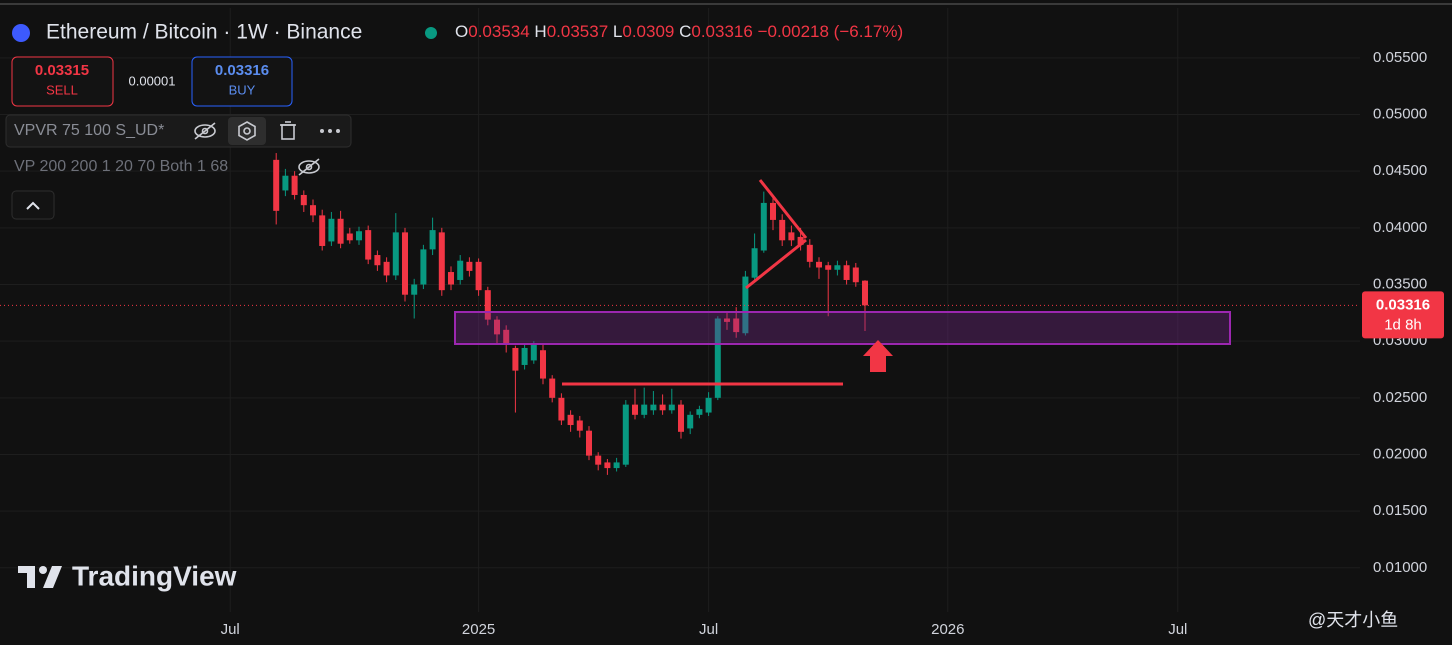 This screenshot has width=1452, height=645. I want to click on collapse-button, so click(33, 205).